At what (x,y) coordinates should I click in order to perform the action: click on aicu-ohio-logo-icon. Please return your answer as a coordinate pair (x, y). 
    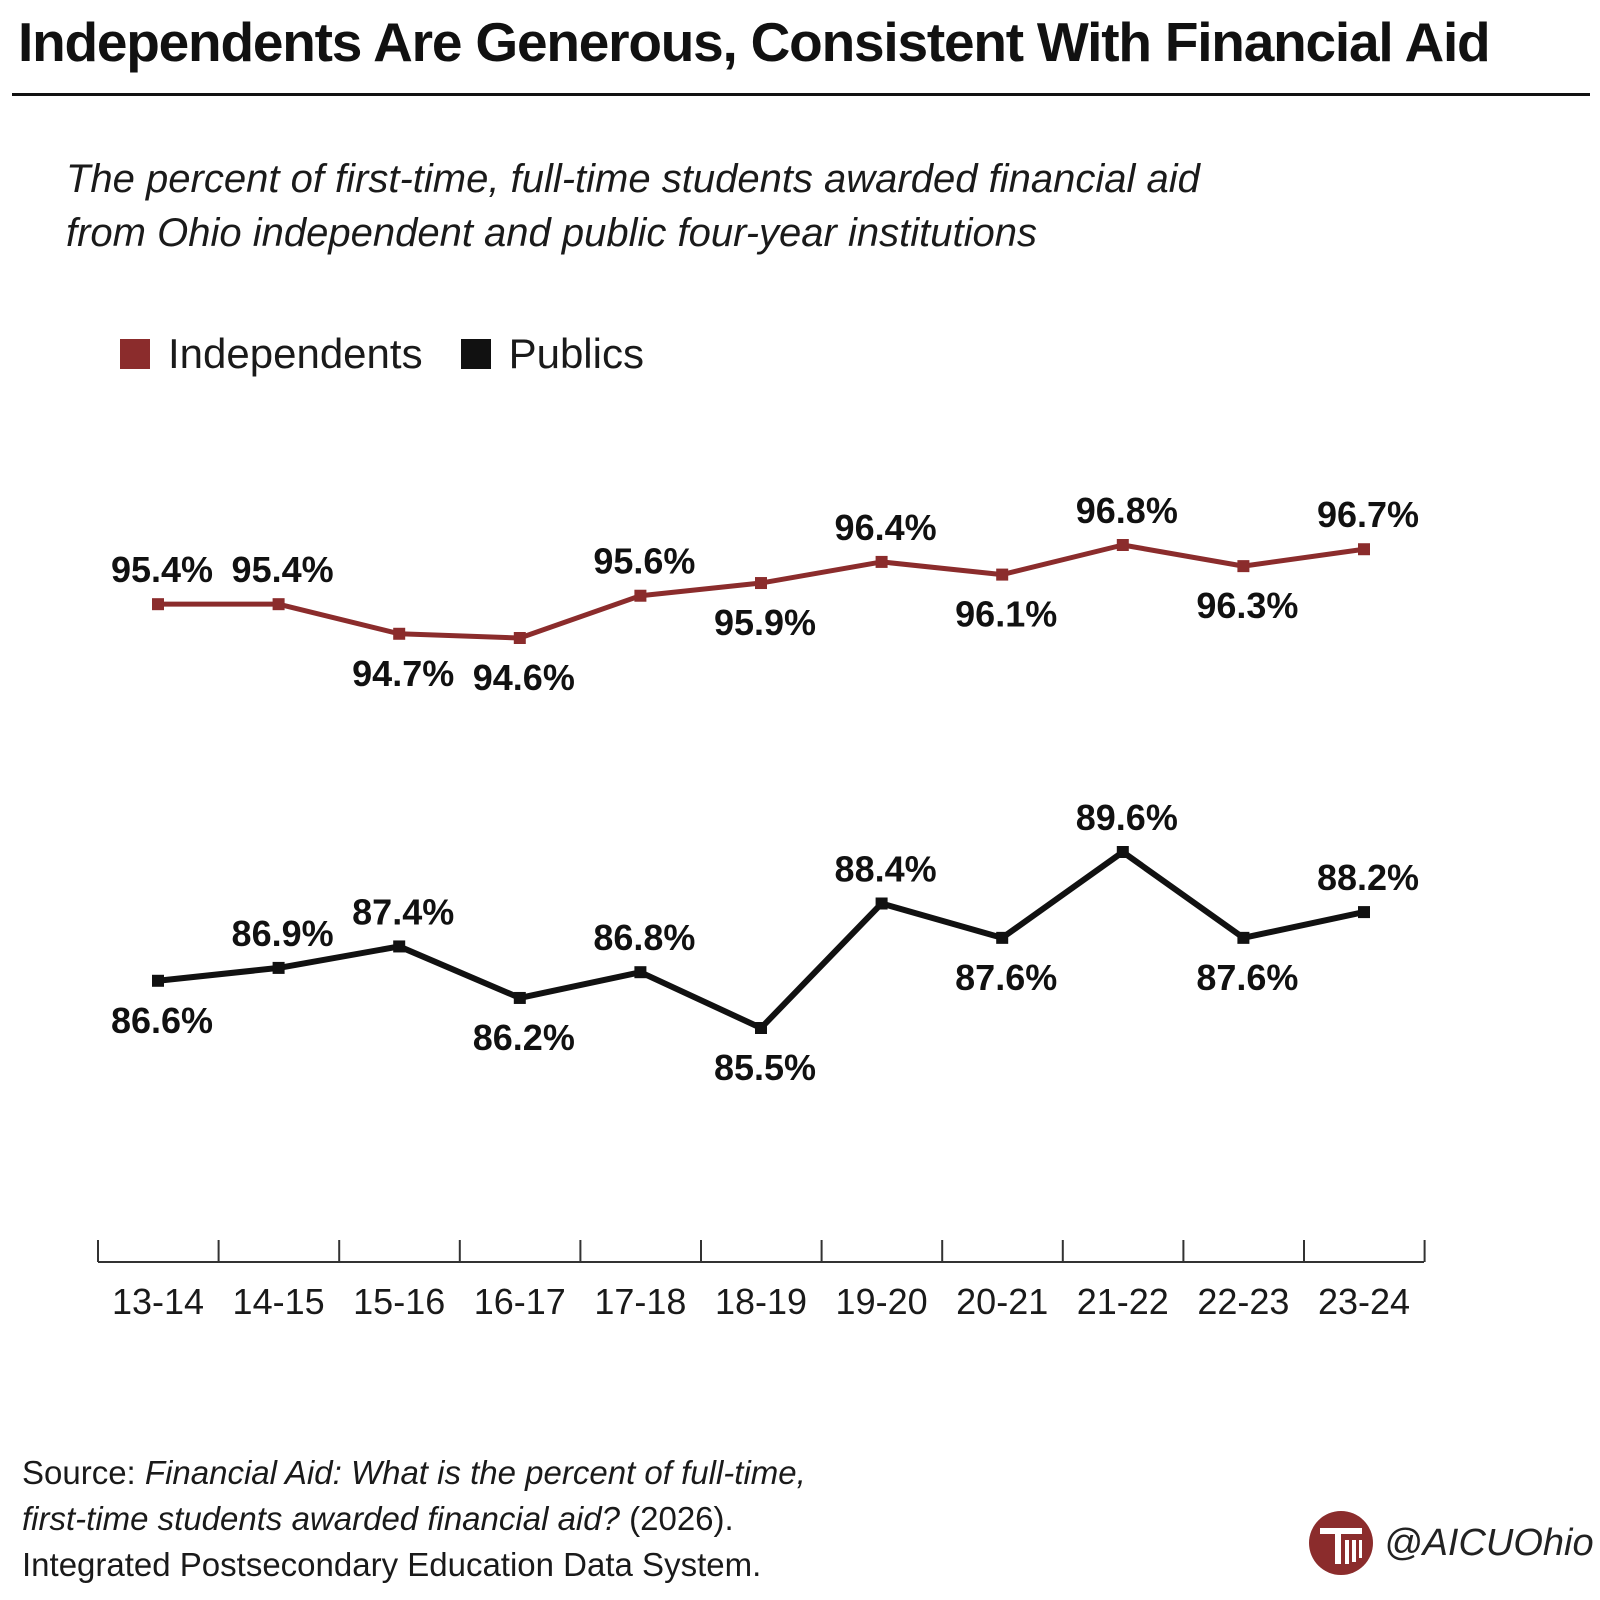
    Looking at the image, I should click on (1341, 1543).